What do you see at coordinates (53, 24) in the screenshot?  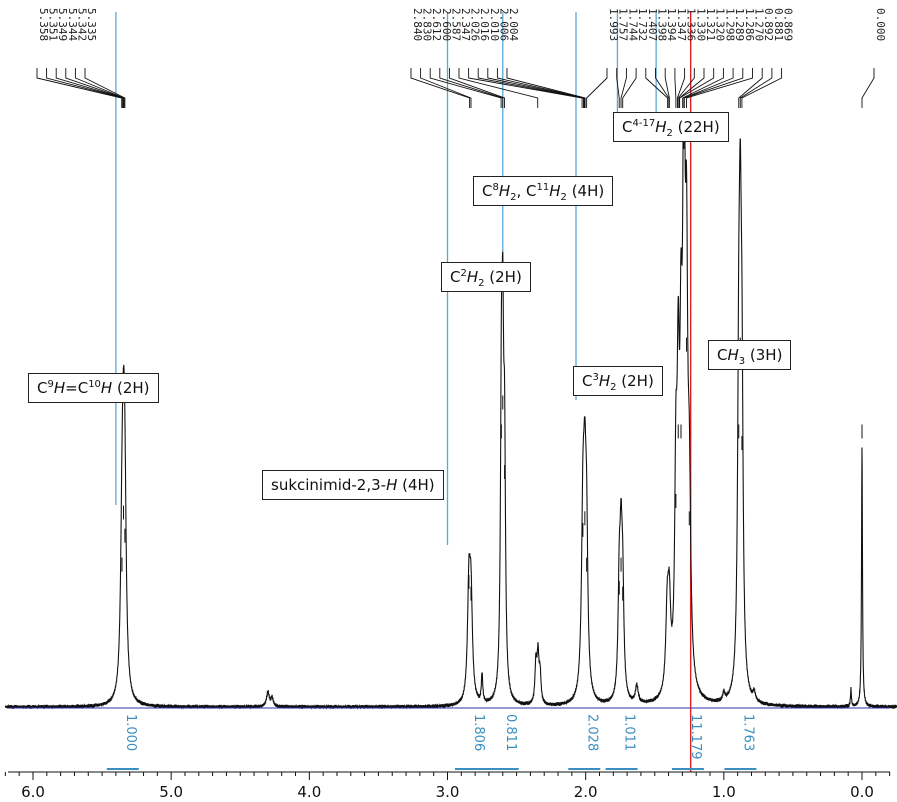 I see `peak-shift-label: 5.351` at bounding box center [53, 24].